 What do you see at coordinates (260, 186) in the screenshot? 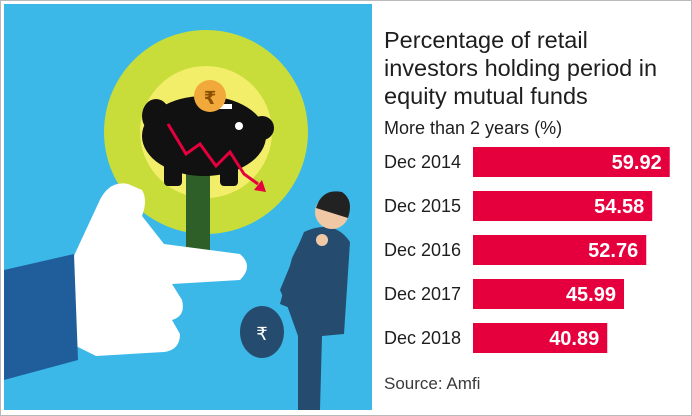
I see `trend-arrowhead` at bounding box center [260, 186].